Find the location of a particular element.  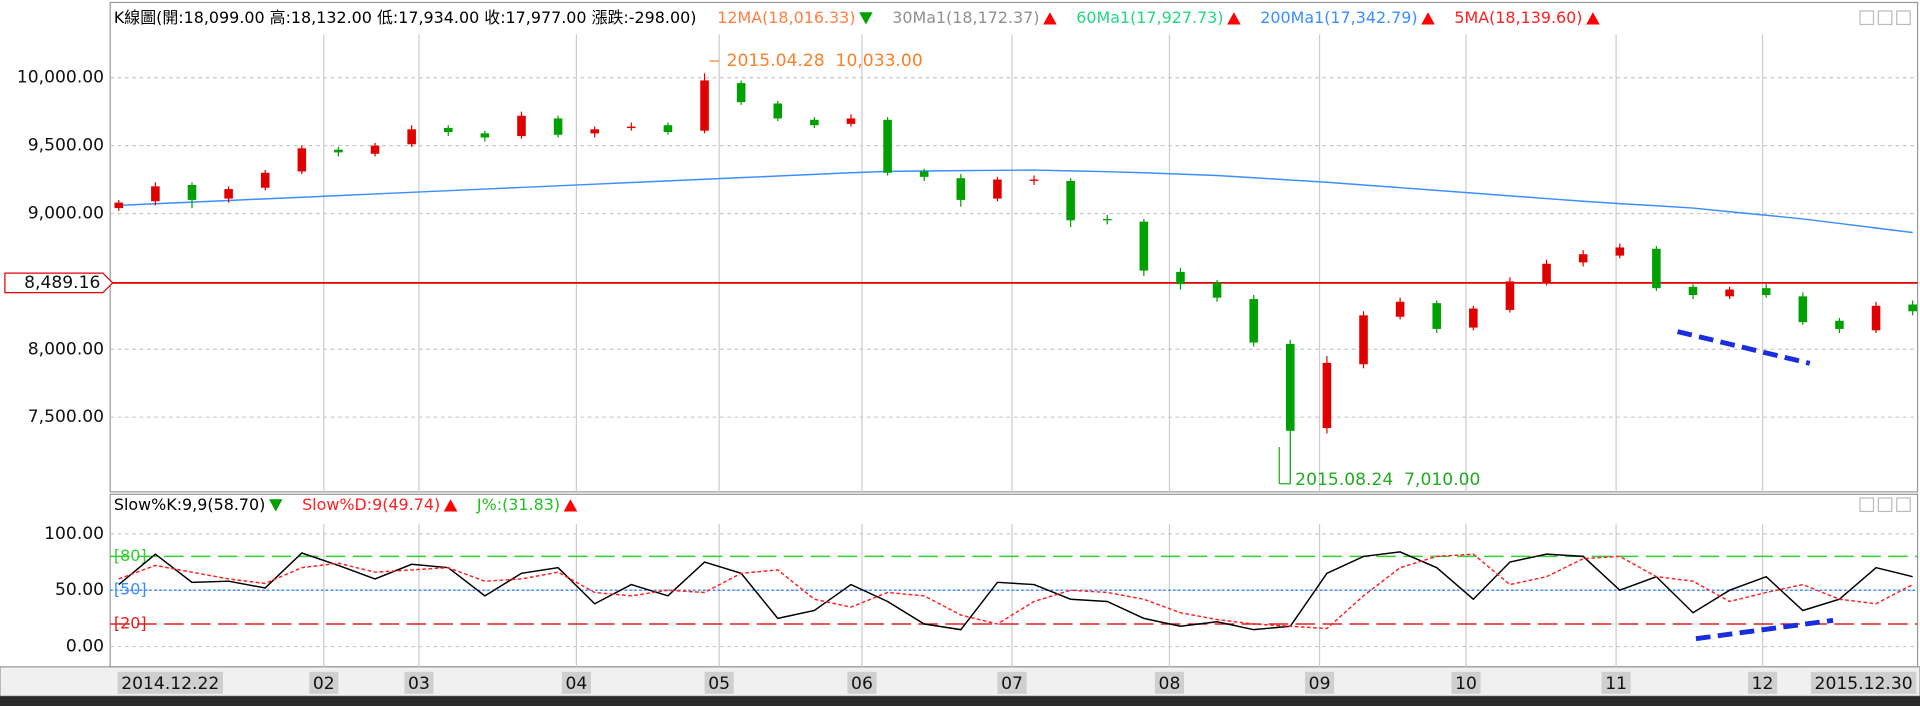

window-buttons is located at coordinates (1885, 261).